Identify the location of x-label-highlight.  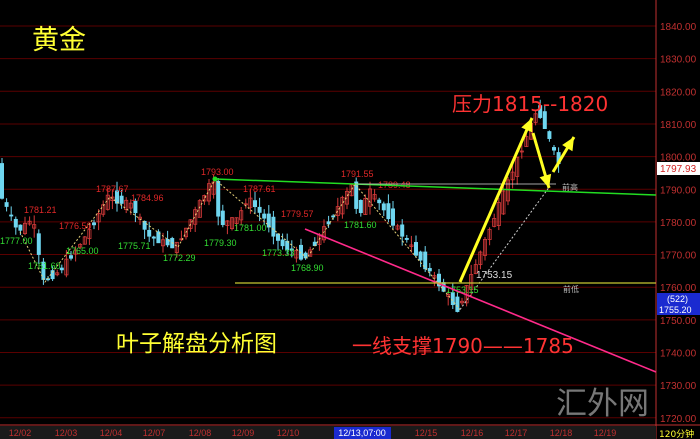
(362, 433).